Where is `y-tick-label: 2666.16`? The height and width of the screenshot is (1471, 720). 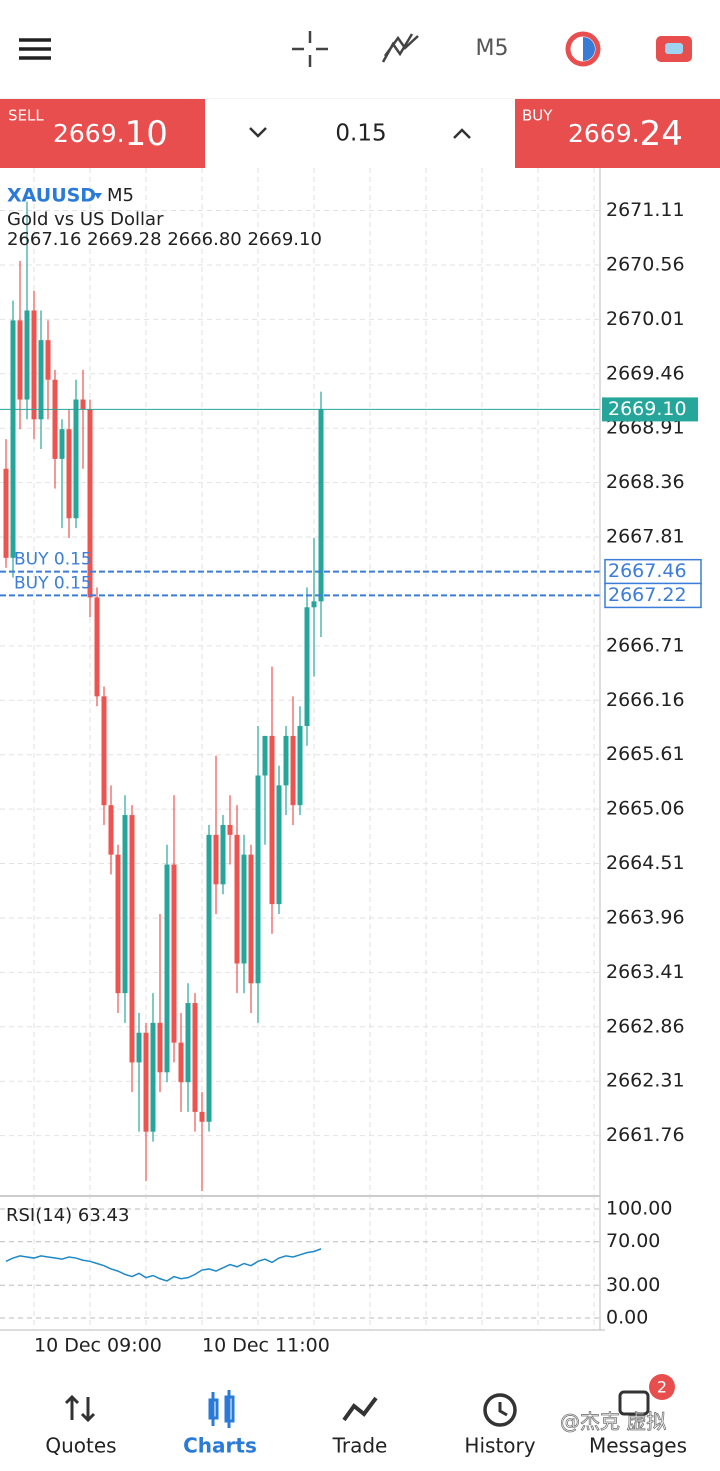
y-tick-label: 2666.16 is located at coordinates (645, 700).